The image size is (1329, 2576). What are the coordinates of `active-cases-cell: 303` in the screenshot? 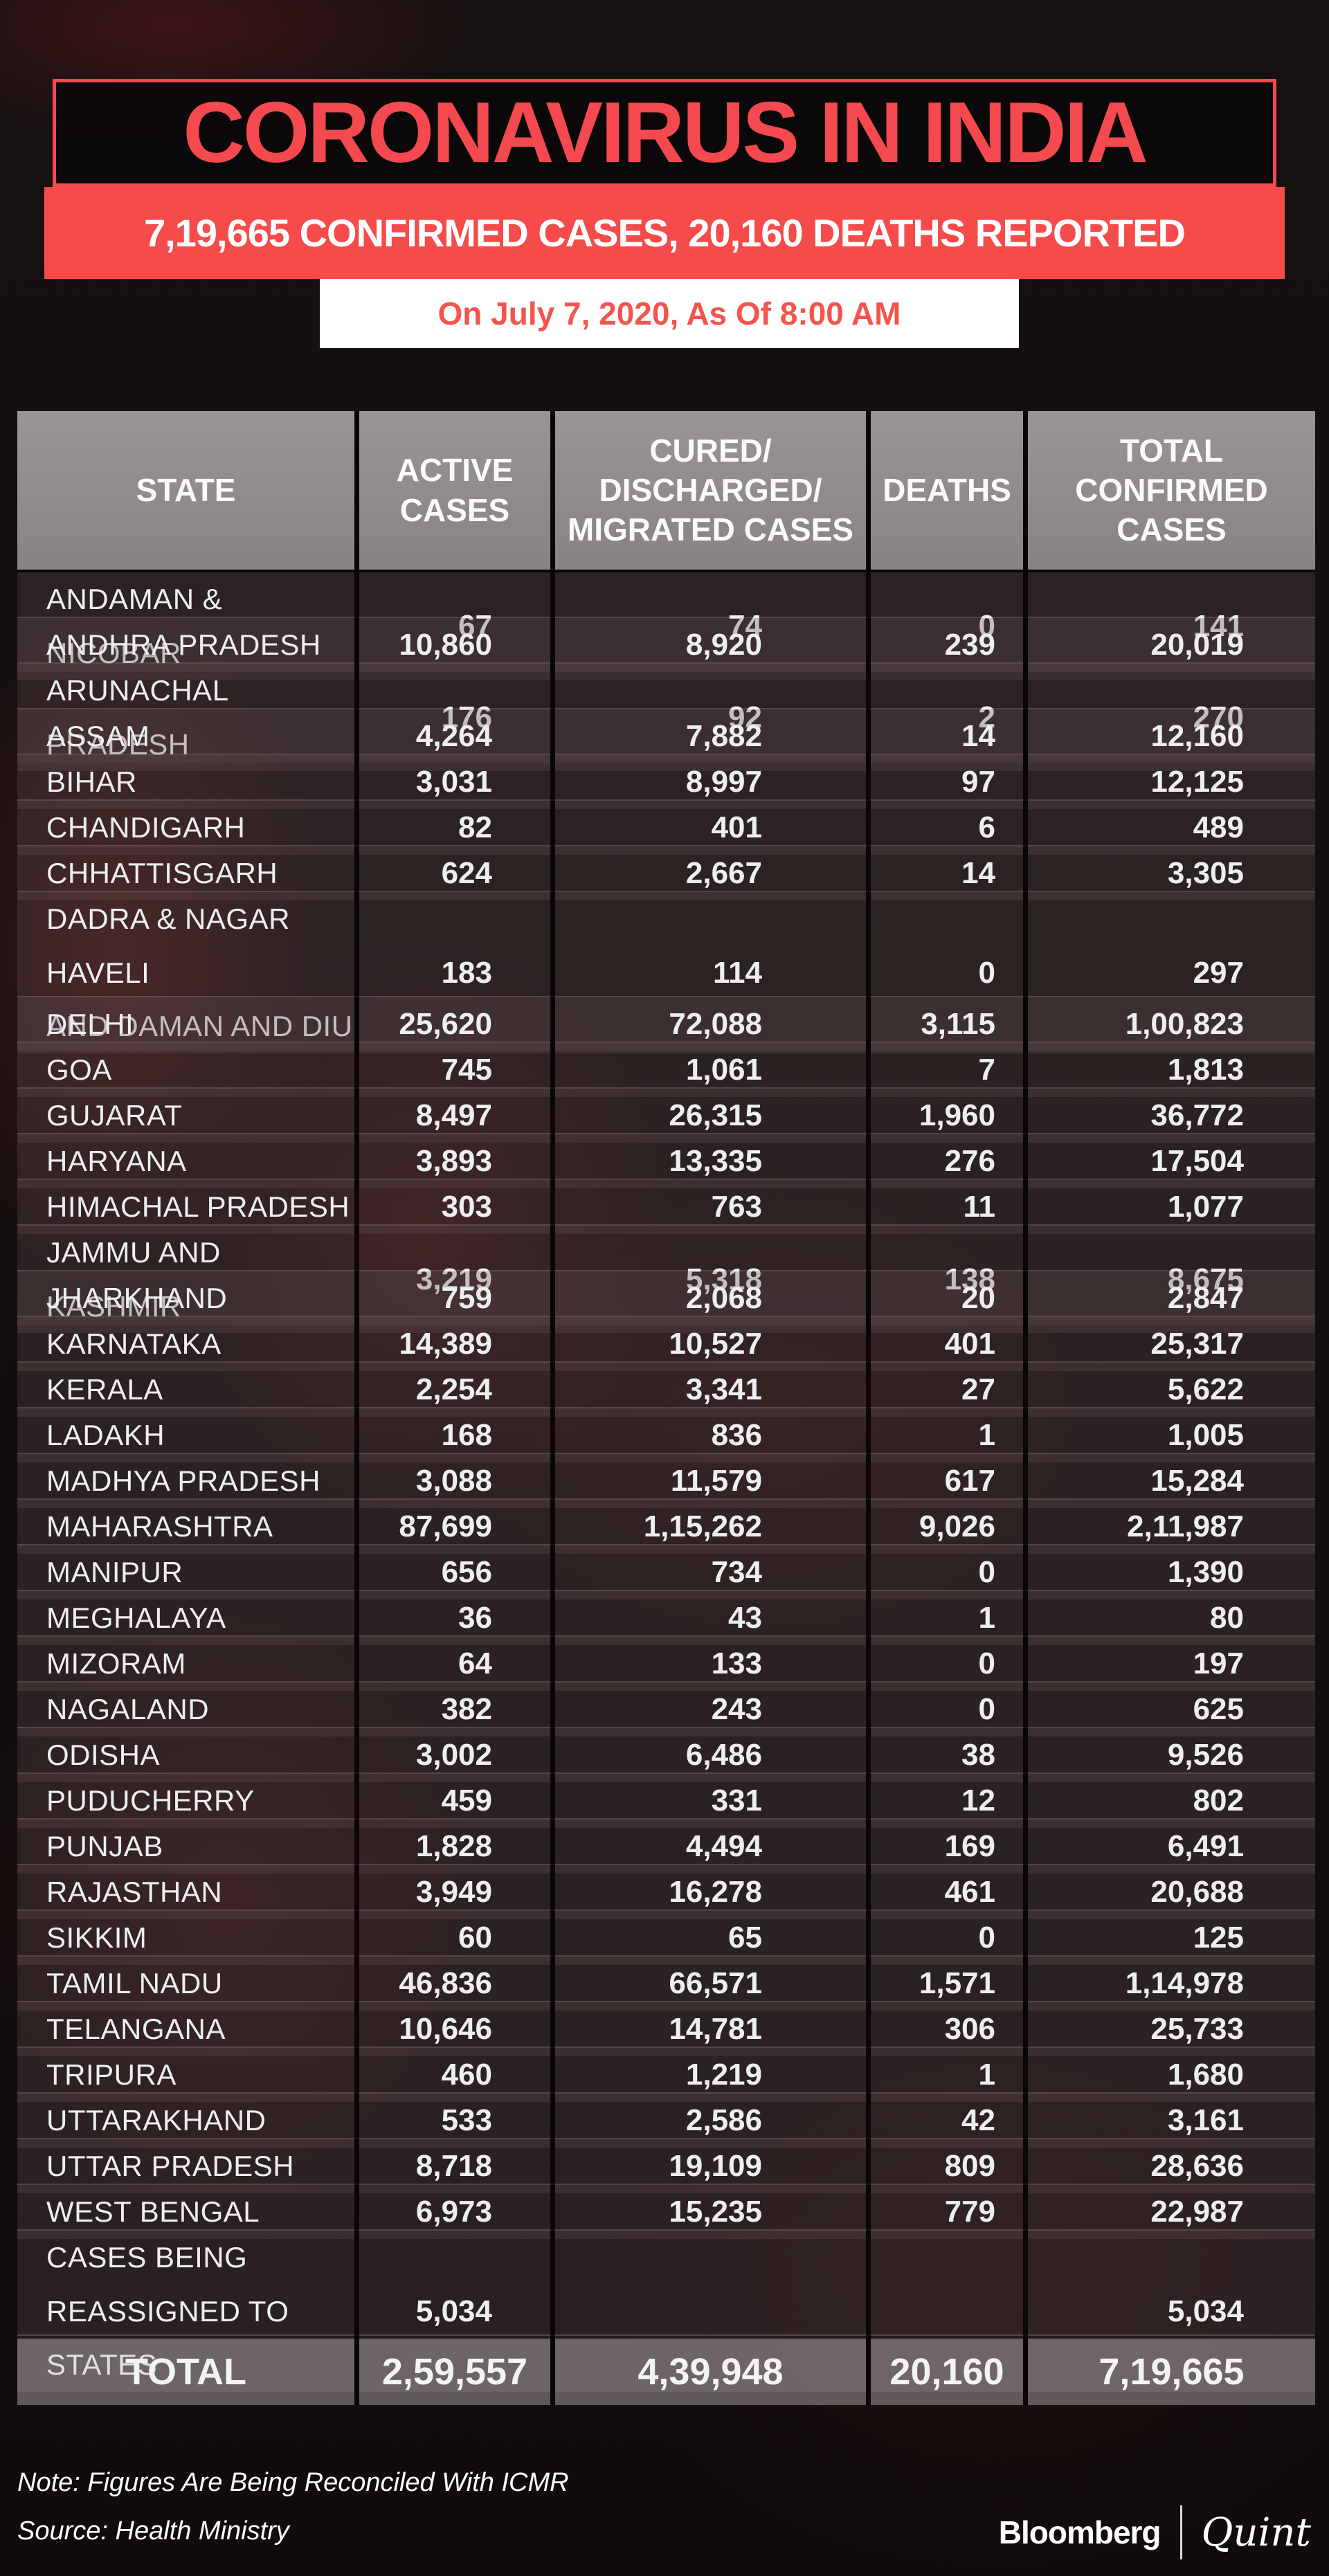 It's located at (454, 1207).